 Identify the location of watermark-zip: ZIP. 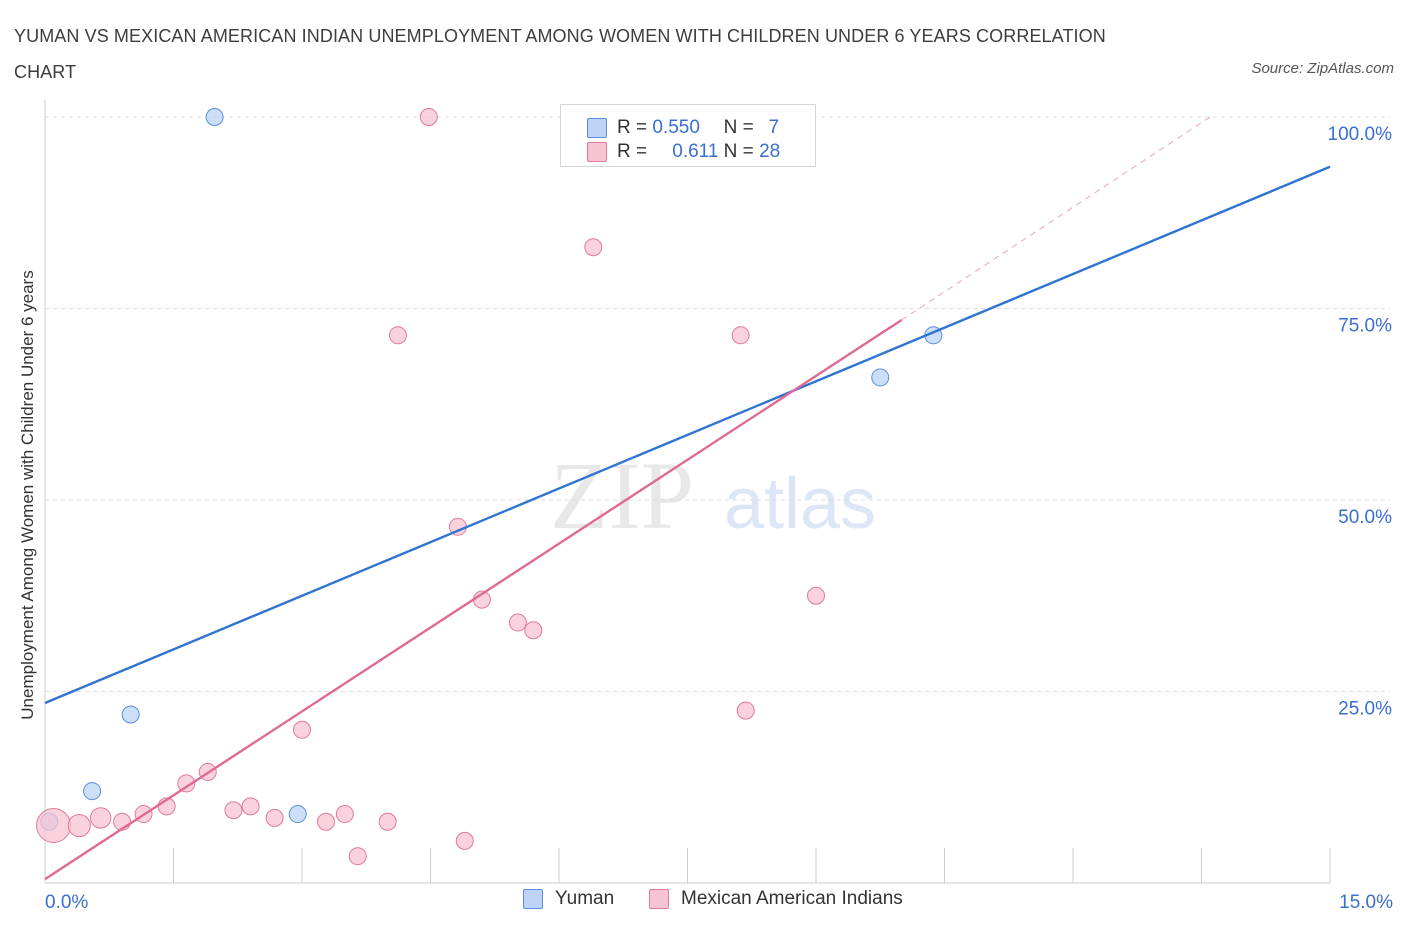
(622, 495).